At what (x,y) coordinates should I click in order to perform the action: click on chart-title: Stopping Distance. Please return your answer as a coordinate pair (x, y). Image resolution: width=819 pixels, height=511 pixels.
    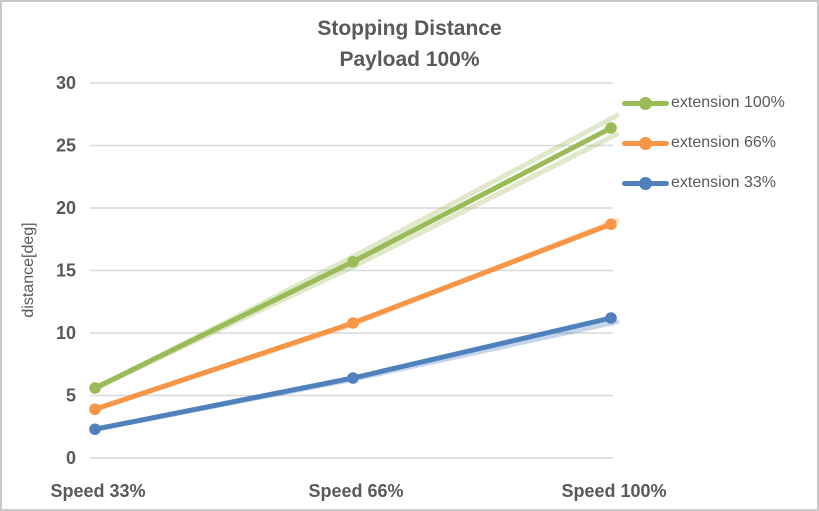
    Looking at the image, I should click on (409, 28).